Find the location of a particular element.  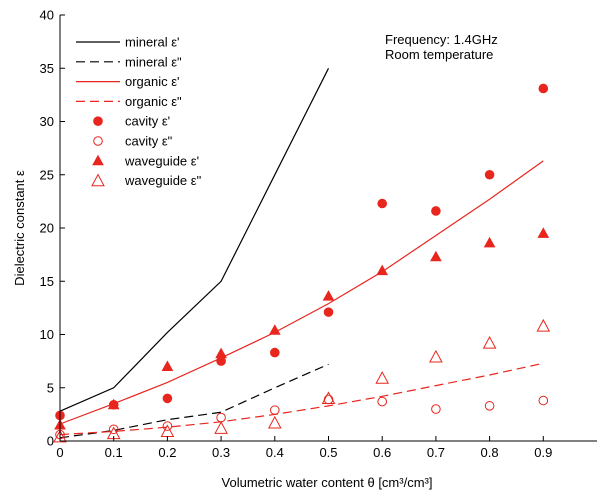

y-tick-label-7: 35 is located at coordinates (47, 68).